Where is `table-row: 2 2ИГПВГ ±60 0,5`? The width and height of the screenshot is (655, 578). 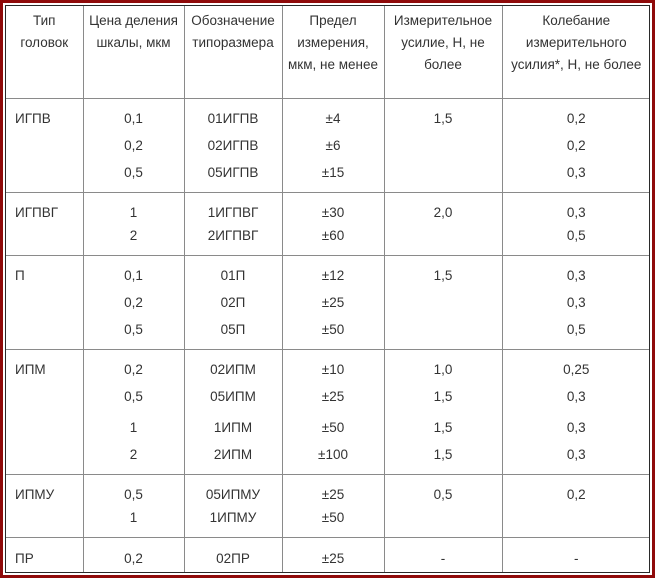 table-row: 2 2ИГПВГ ±60 0,5 is located at coordinates (327, 239).